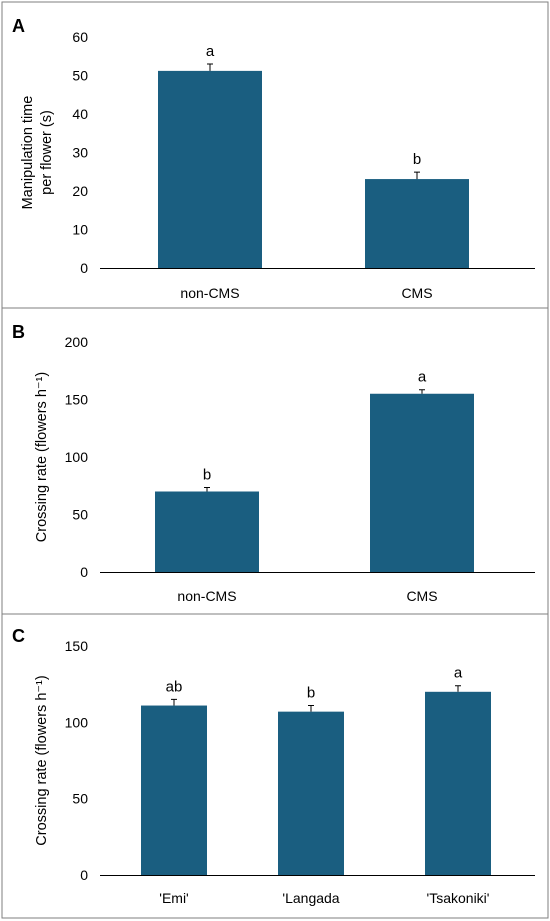 This screenshot has height=921, width=550. Describe the element at coordinates (80, 153) in the screenshot. I see `y-tick-label: 30` at that location.